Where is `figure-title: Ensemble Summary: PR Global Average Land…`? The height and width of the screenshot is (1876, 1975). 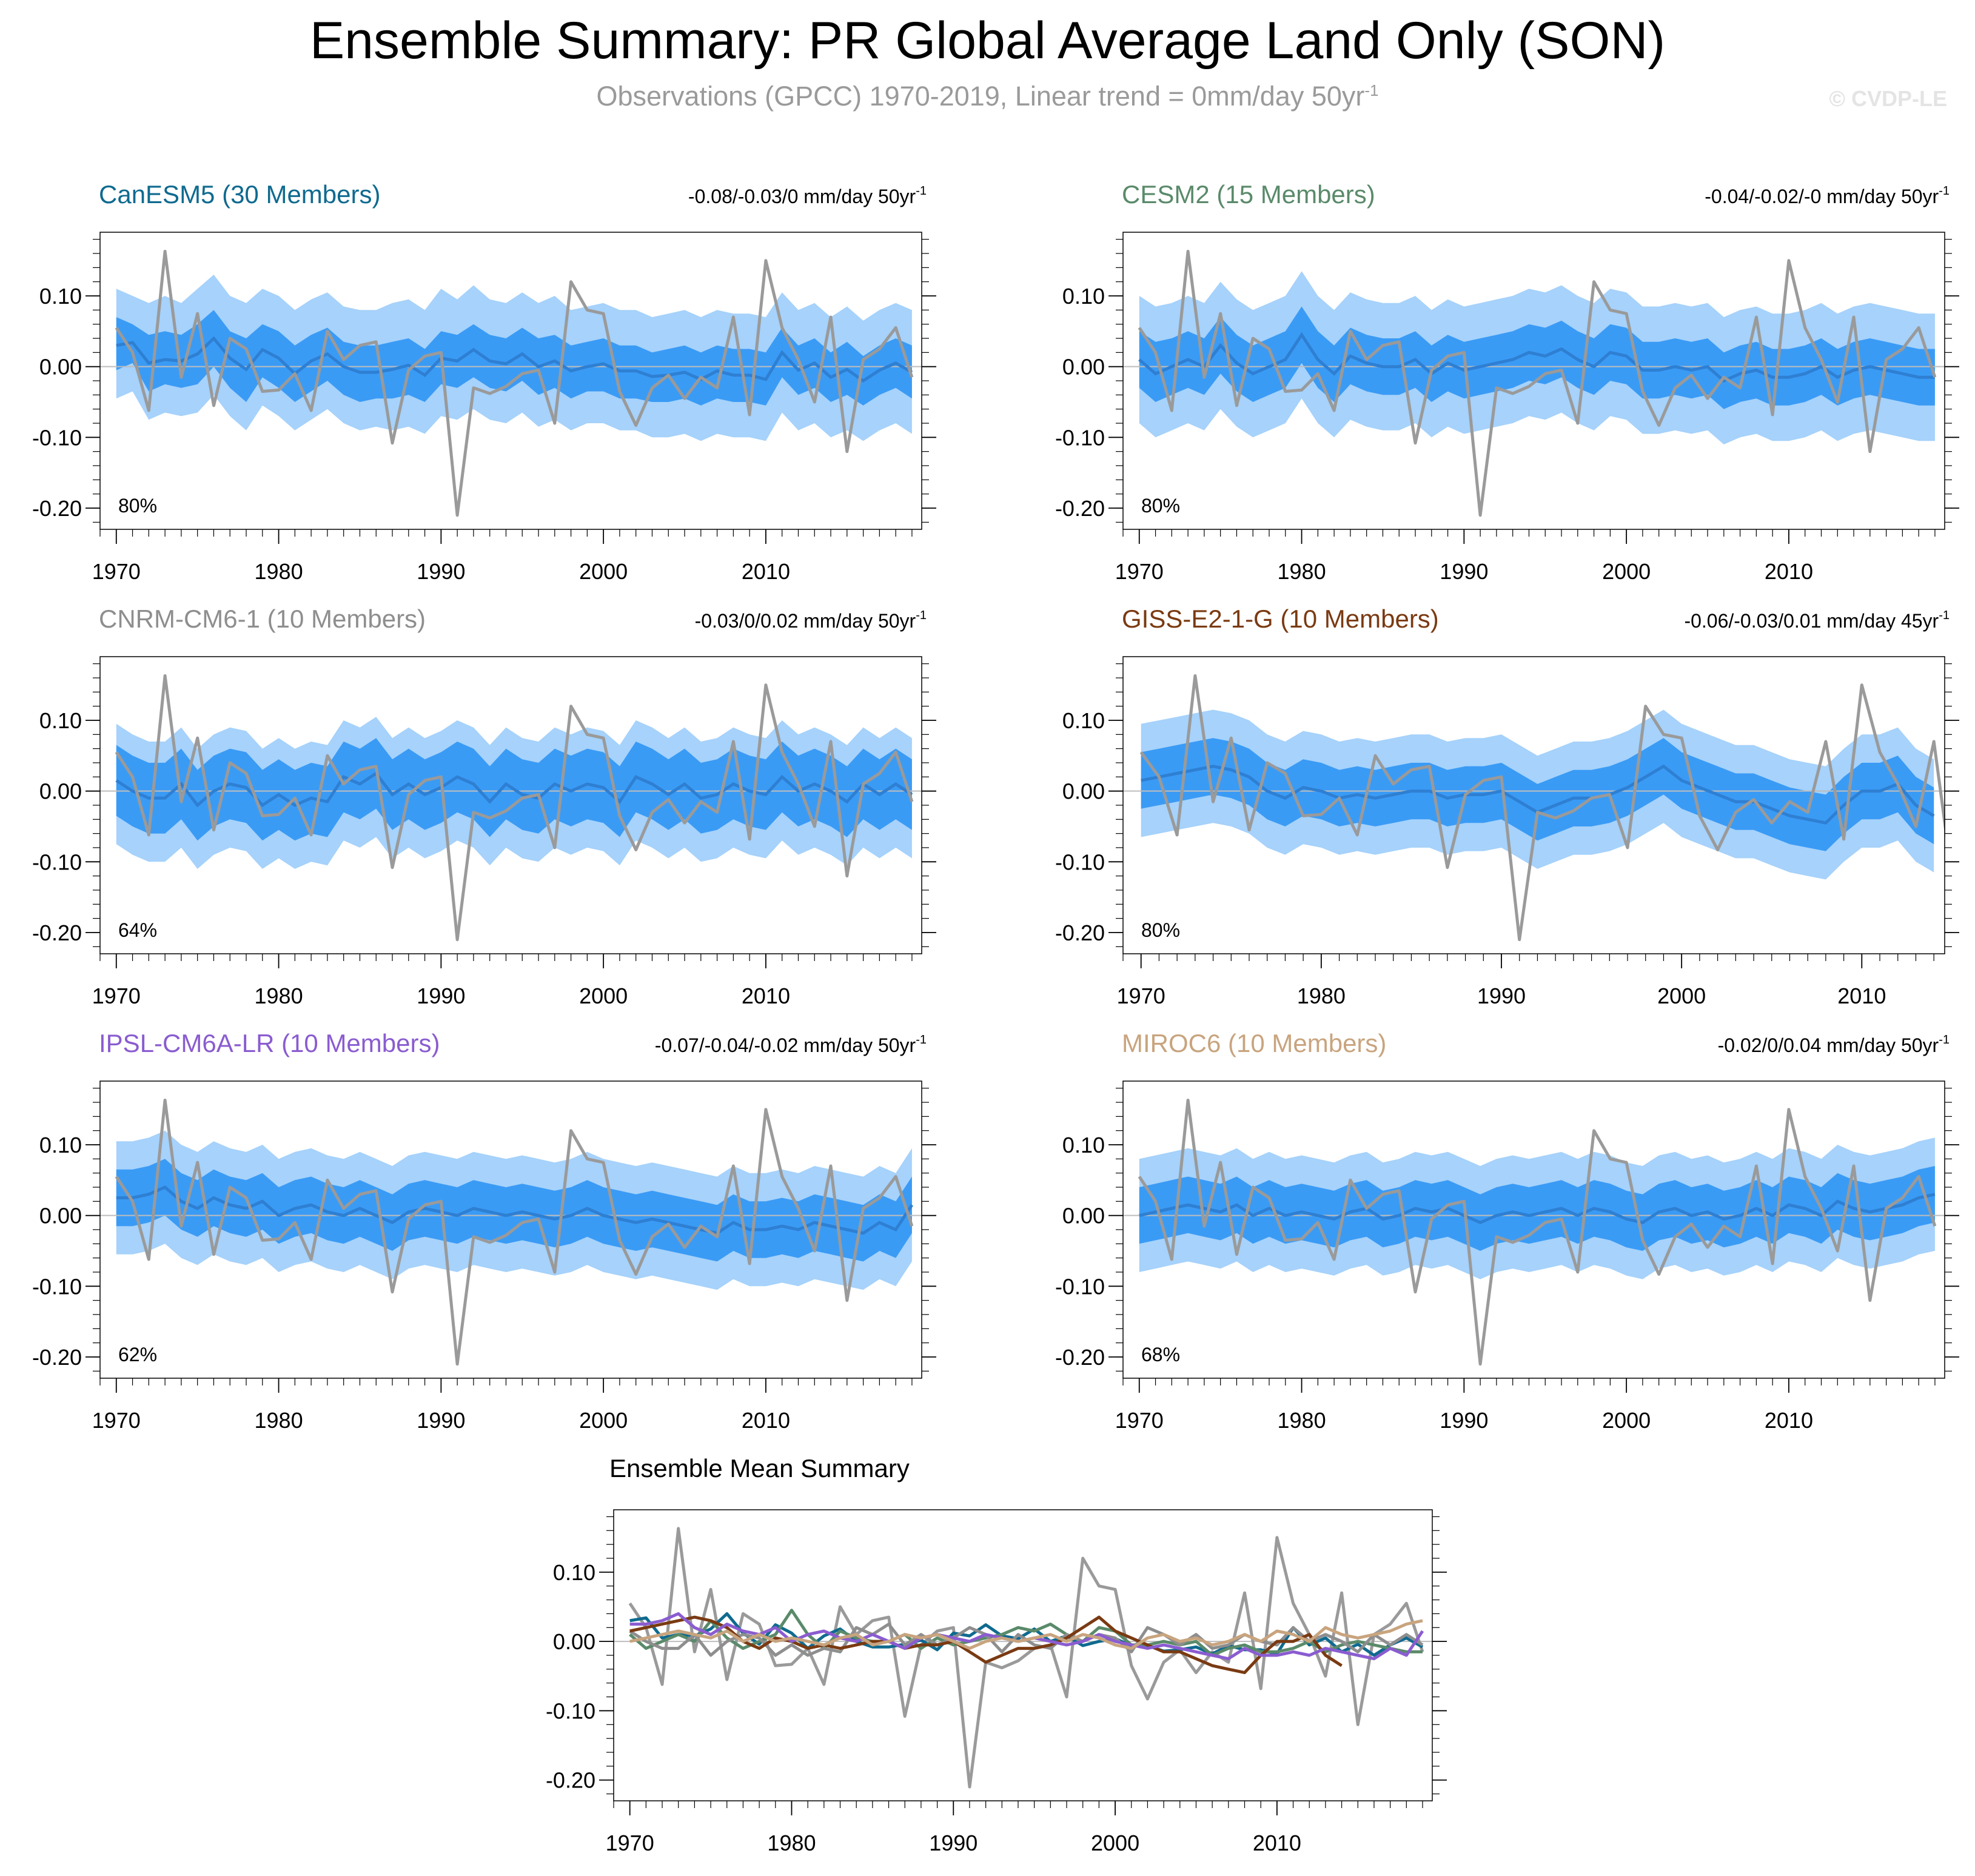 figure-title: Ensemble Summary: PR Global Average Land… is located at coordinates (987, 41).